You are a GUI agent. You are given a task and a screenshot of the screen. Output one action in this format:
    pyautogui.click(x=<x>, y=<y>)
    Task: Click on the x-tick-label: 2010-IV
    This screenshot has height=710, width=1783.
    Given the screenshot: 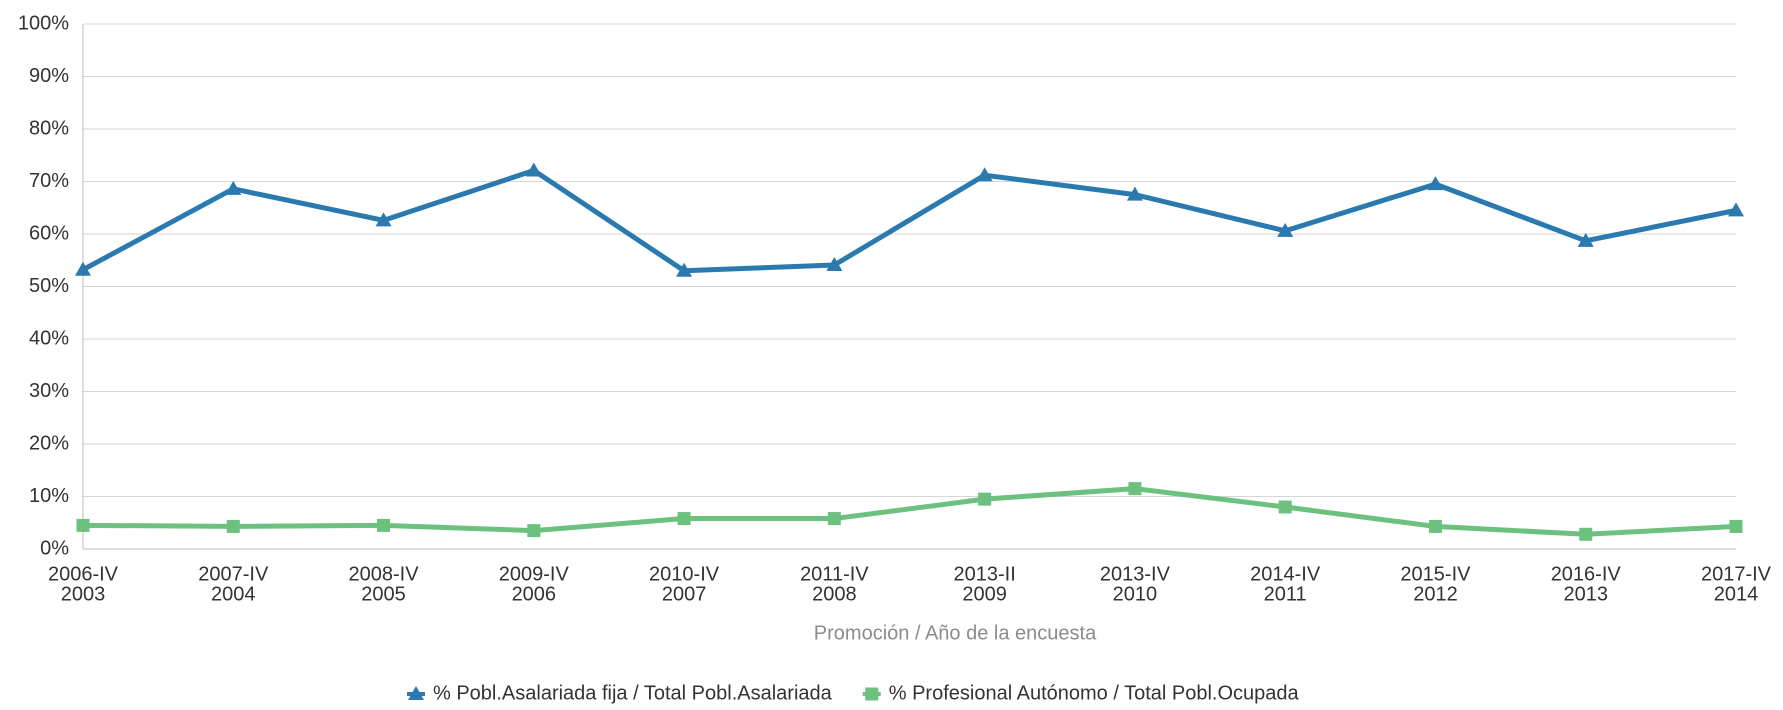 What is the action you would take?
    pyautogui.click(x=684, y=574)
    